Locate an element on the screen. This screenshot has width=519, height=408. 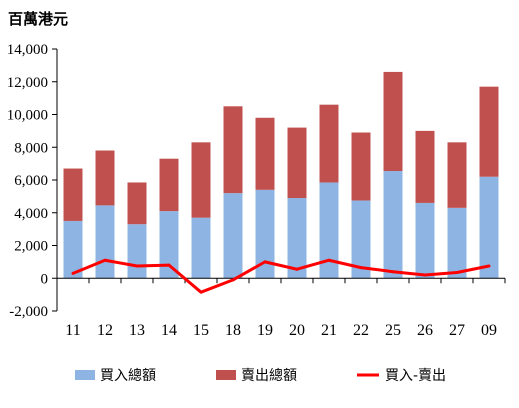
x-tick-label: 11 is located at coordinates (72, 330).